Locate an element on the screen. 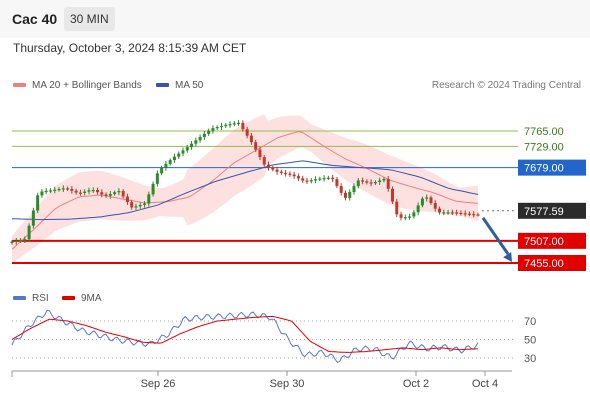 This screenshot has width=590, height=400. source-credit: Research © 2024 Trading Central is located at coordinates (506, 85).